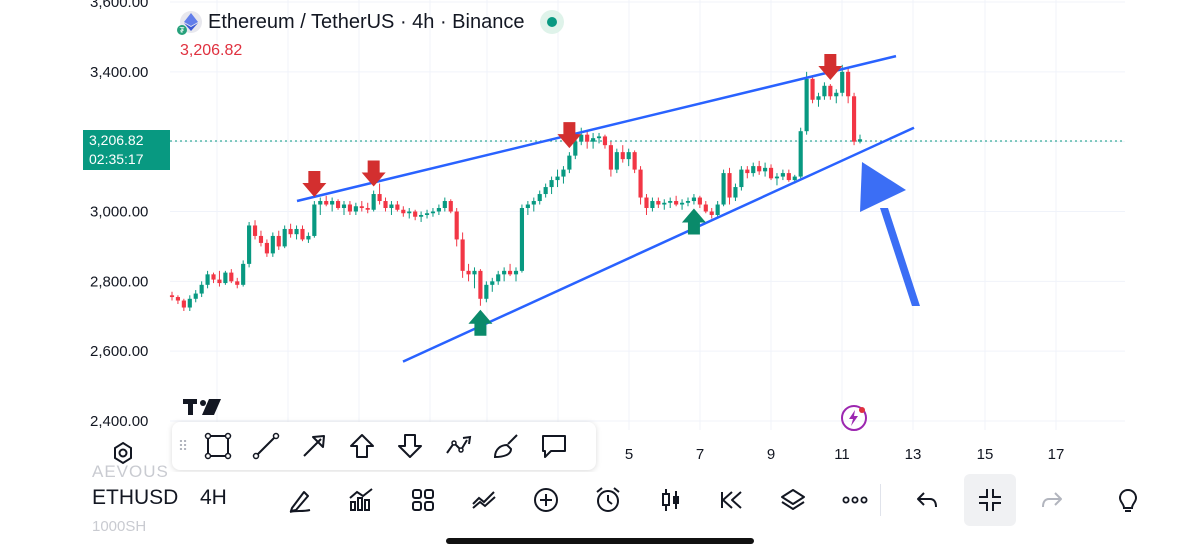 Image resolution: width=1200 pixels, height=554 pixels. I want to click on line-tool-icon, so click(266, 446).